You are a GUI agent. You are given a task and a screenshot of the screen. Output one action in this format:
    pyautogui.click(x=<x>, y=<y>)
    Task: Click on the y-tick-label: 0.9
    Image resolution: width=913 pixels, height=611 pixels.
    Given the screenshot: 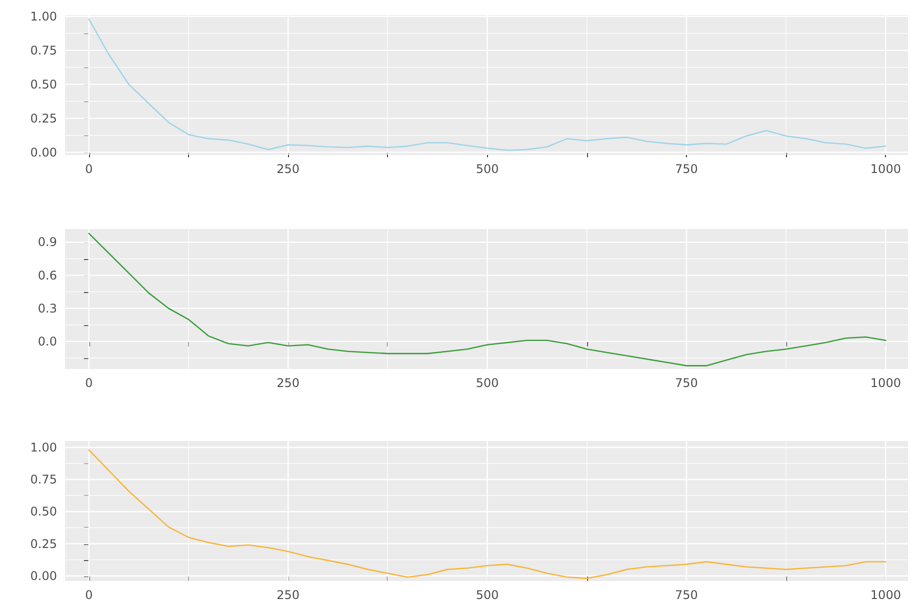 What is the action you would take?
    pyautogui.click(x=47, y=242)
    